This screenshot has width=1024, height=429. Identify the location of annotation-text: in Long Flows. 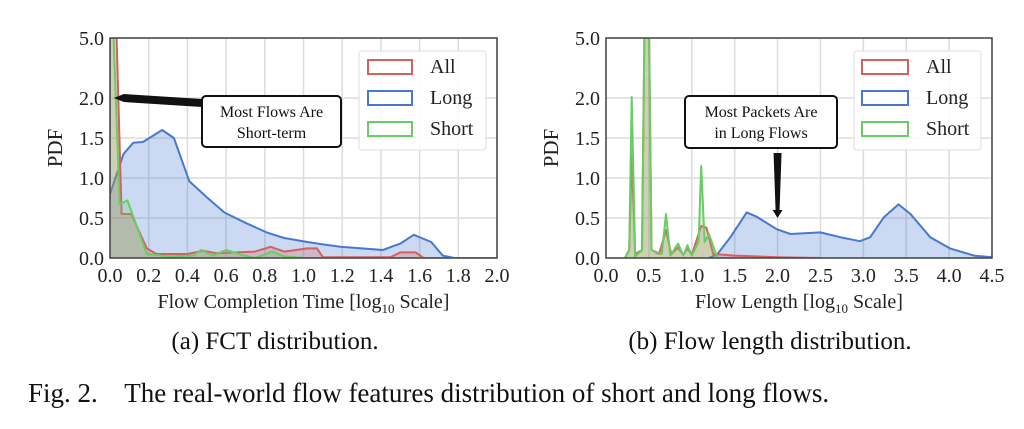
(760, 133).